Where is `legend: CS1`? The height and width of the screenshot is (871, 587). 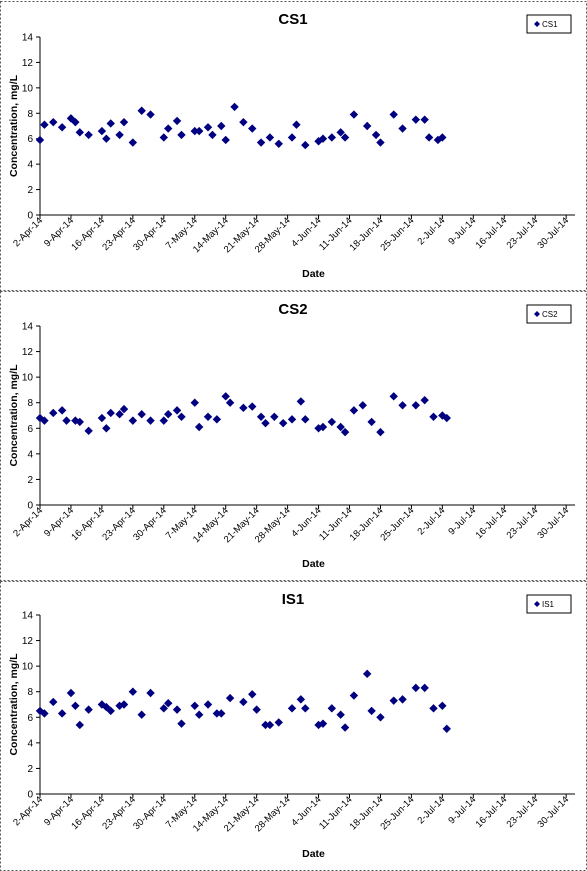
legend: CS1 is located at coordinates (549, 24).